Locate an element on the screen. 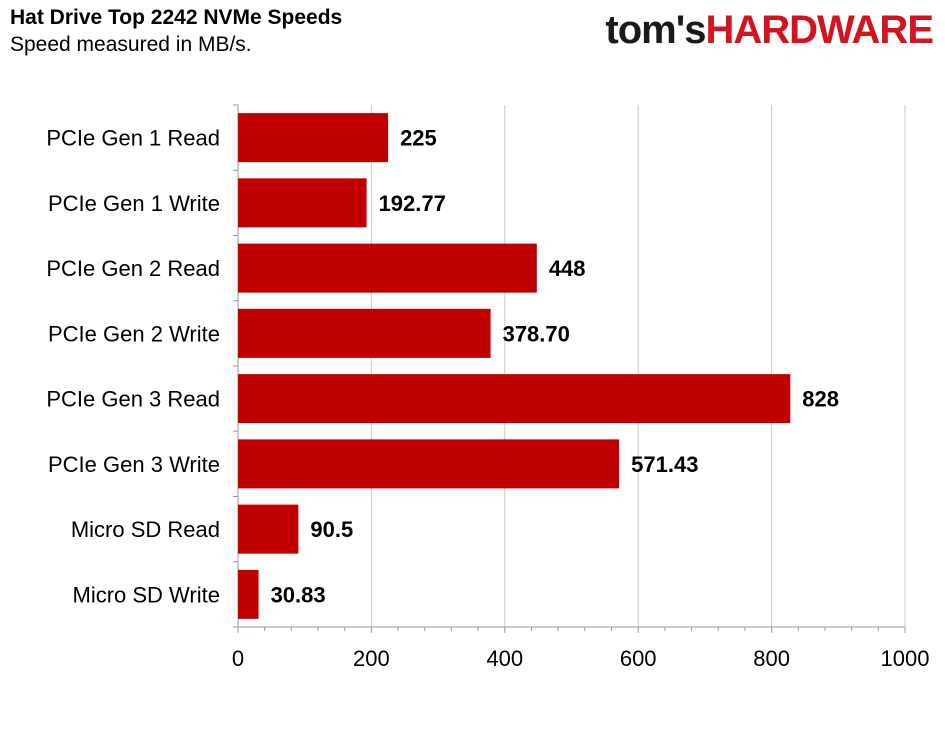 Image resolution: width=945 pixels, height=730 pixels. x-tick-label: 800 is located at coordinates (771, 658).